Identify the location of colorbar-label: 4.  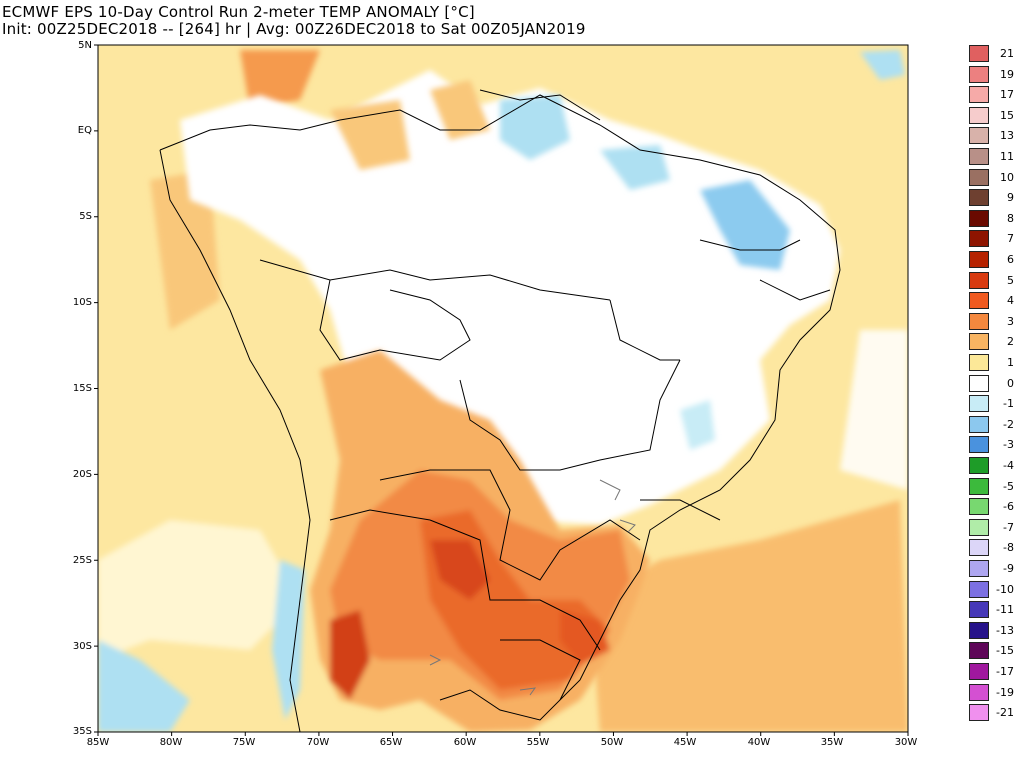
(1010, 301).